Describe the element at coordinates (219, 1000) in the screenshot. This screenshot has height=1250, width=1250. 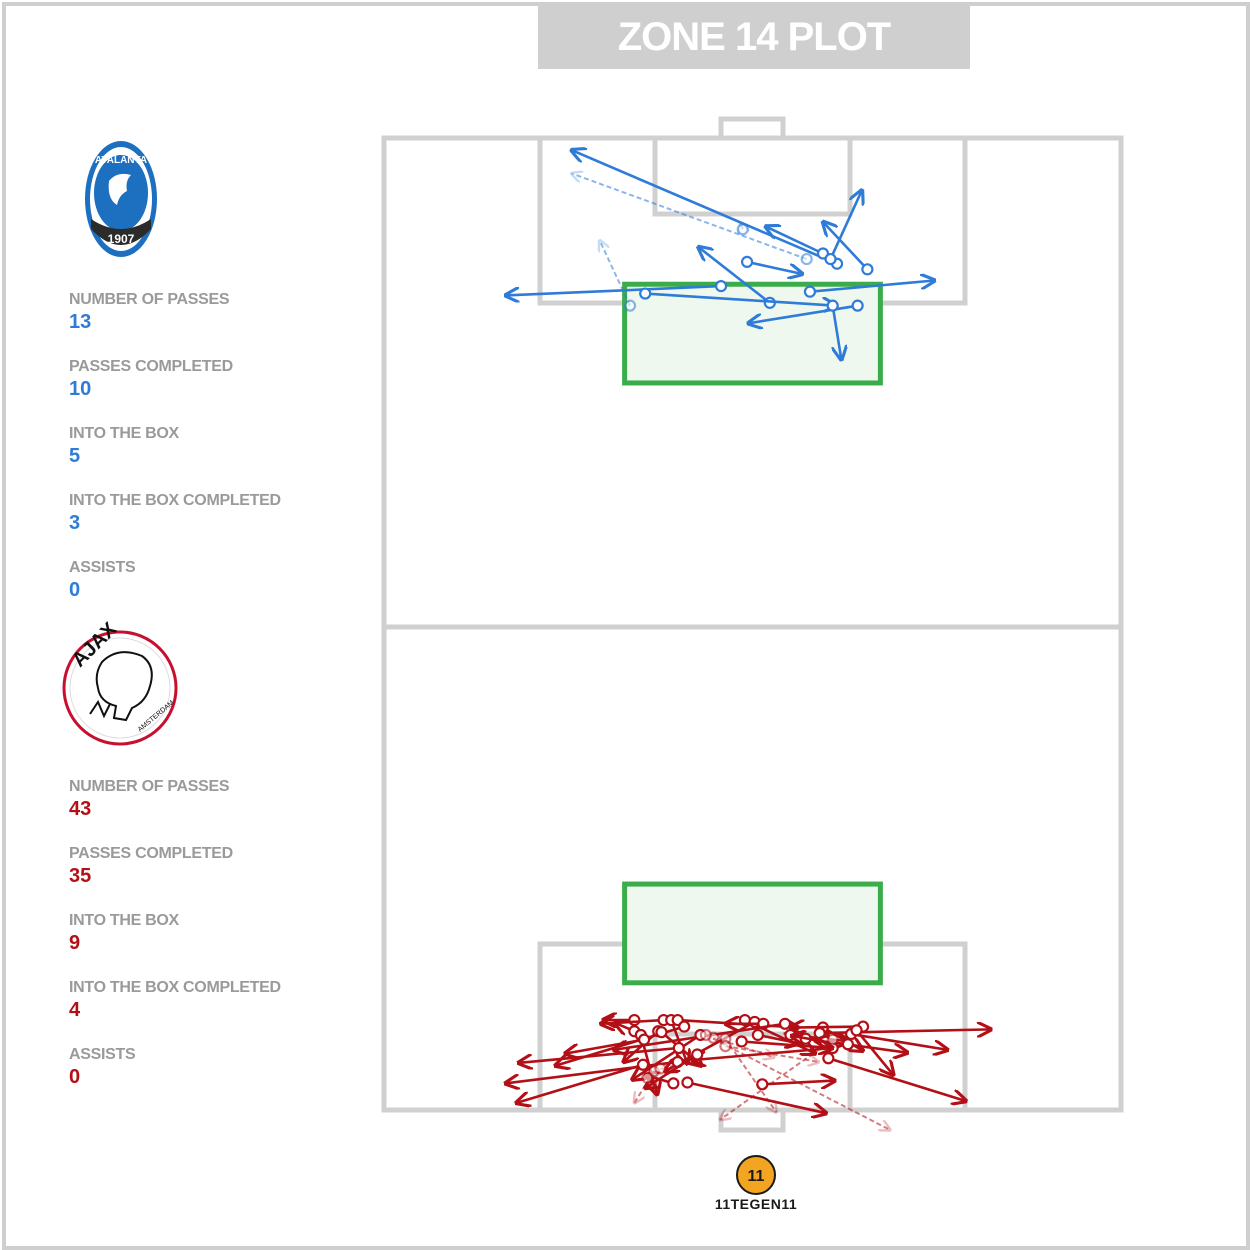
I see `stat-into-the-box-completed: INTO THE BOX COMPLETED 4` at that location.